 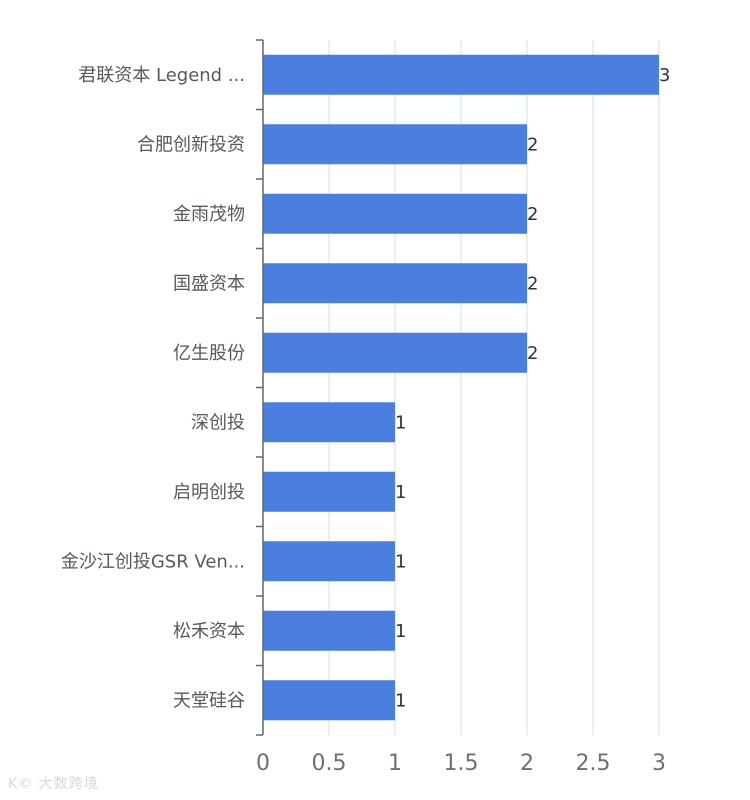 What do you see at coordinates (218, 422) in the screenshot?
I see `category-label: 深创投` at bounding box center [218, 422].